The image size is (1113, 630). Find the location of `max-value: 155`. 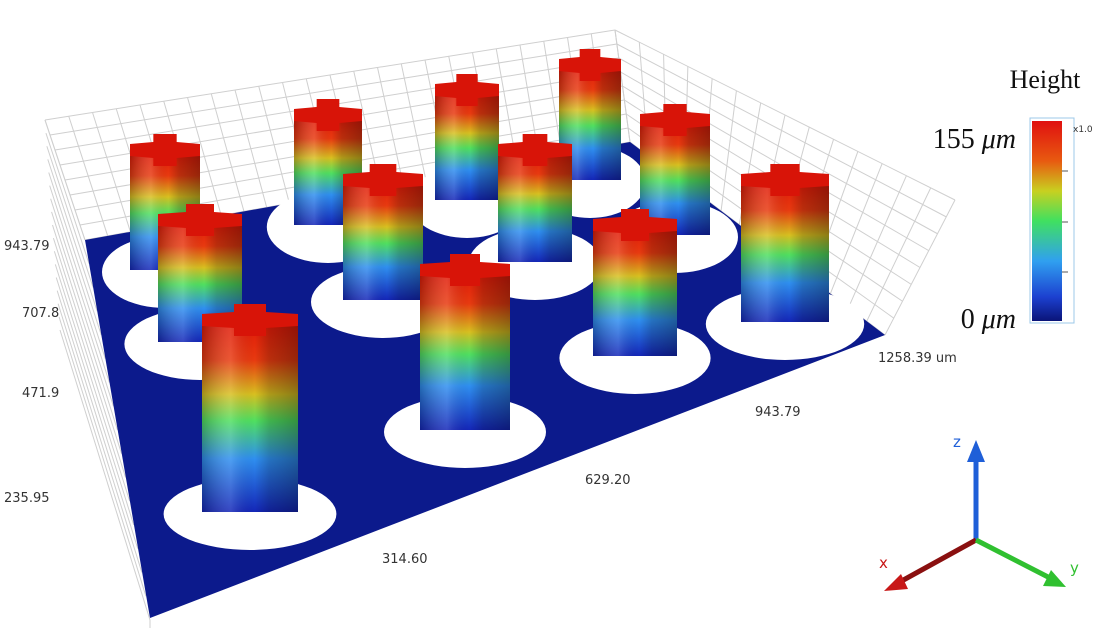

max-value: 155 is located at coordinates (954, 139).